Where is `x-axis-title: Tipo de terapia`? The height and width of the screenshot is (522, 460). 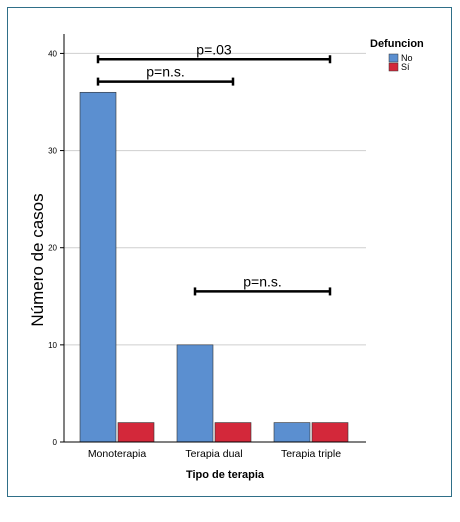
x-axis-title: Tipo de terapia is located at coordinates (225, 475).